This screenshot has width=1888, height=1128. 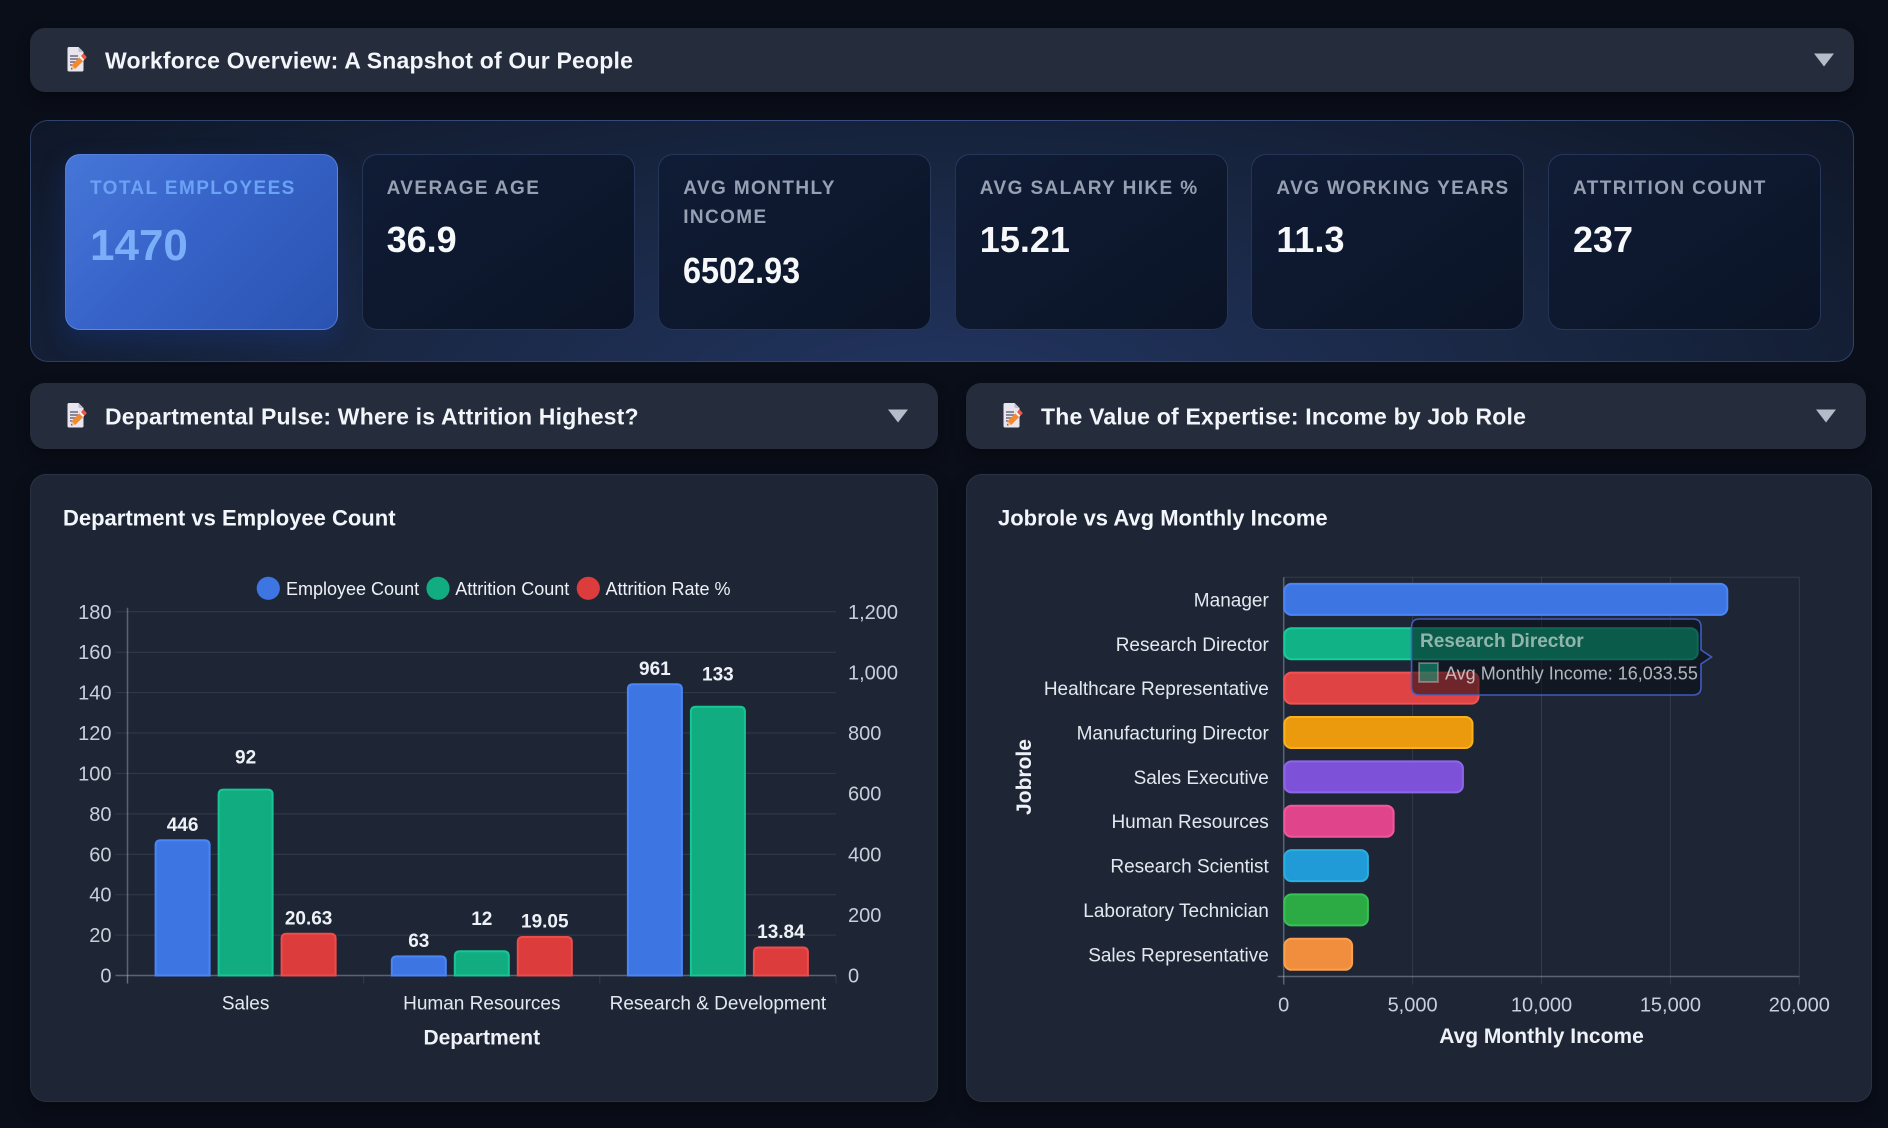 What do you see at coordinates (100, 855) in the screenshot?
I see `svg-text: 60` at bounding box center [100, 855].